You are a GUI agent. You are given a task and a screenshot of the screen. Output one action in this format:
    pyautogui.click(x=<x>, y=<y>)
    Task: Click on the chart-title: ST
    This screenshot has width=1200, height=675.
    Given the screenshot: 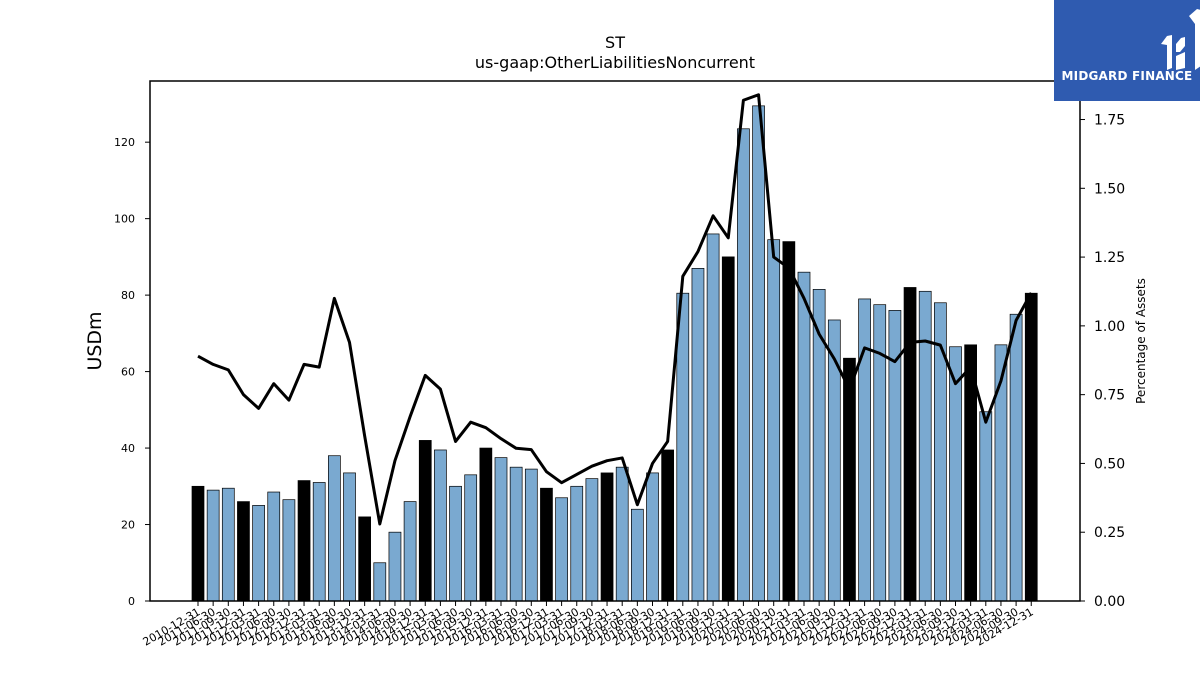 What is the action you would take?
    pyautogui.click(x=615, y=42)
    